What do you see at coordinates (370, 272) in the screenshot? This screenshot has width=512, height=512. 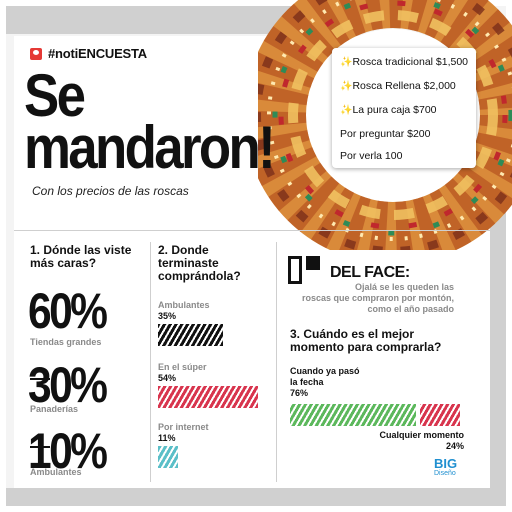 I see `face-title: DEL FACE:` at bounding box center [370, 272].